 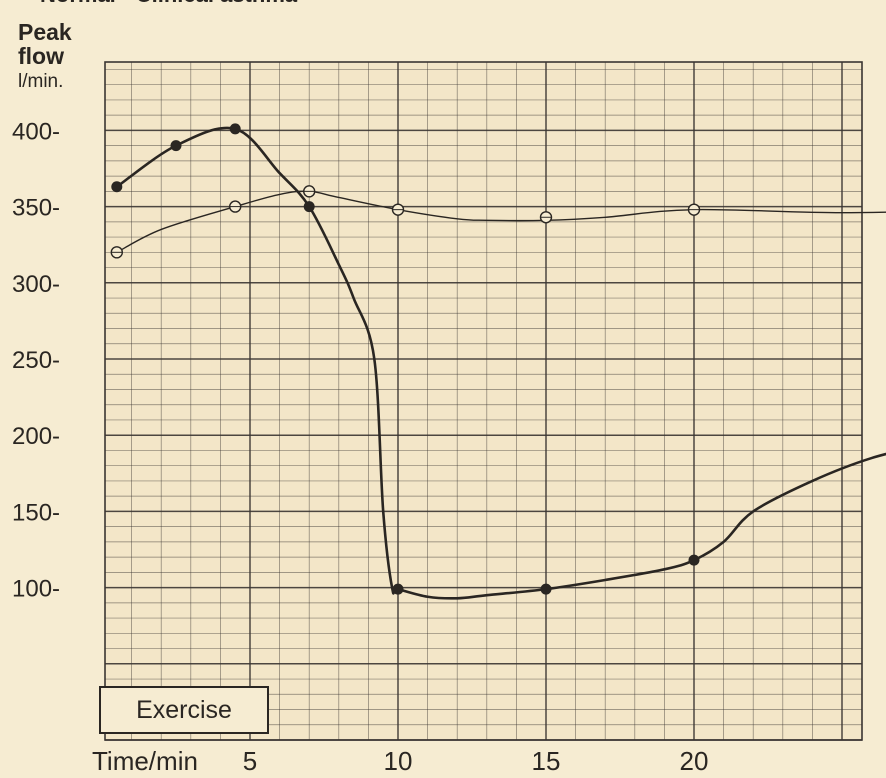 I want to click on x-tick-label: 5, so click(x=250, y=761).